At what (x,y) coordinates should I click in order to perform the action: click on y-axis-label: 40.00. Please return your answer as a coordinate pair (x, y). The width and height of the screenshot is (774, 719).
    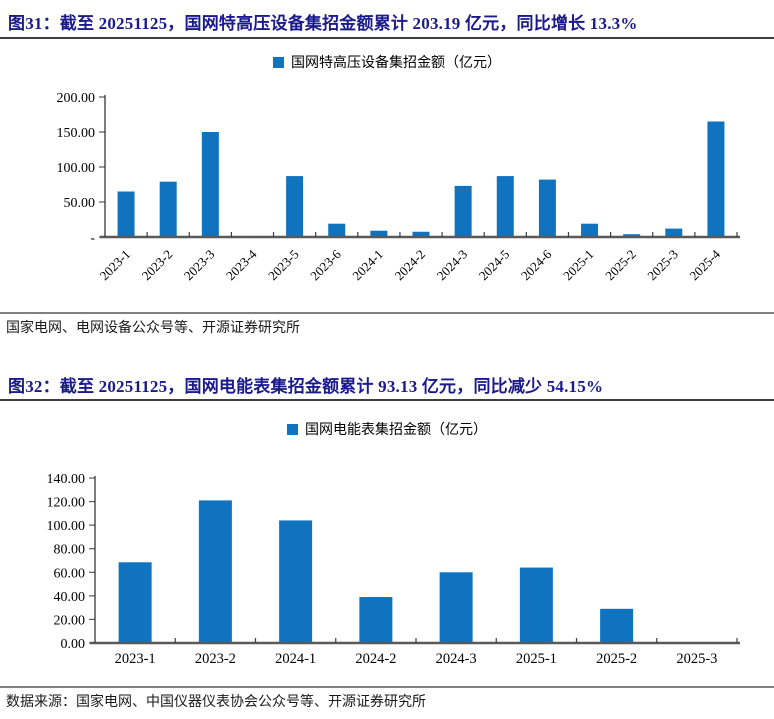
    Looking at the image, I should click on (70, 597).